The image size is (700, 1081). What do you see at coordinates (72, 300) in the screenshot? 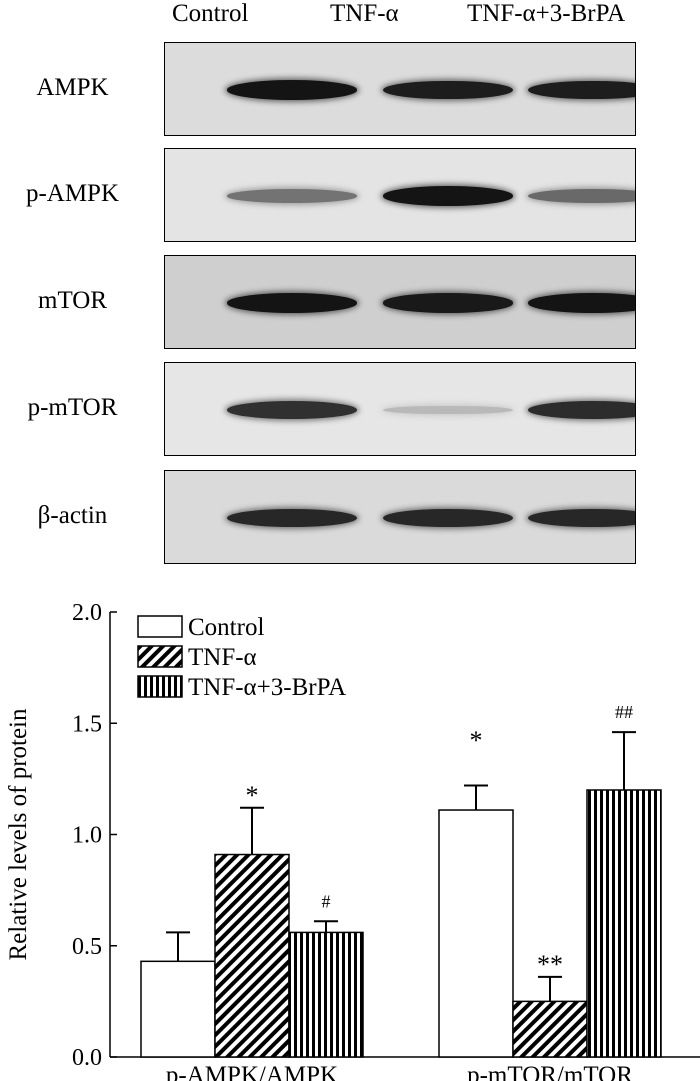
I see `blot-label-mtor: mTOR` at bounding box center [72, 300].